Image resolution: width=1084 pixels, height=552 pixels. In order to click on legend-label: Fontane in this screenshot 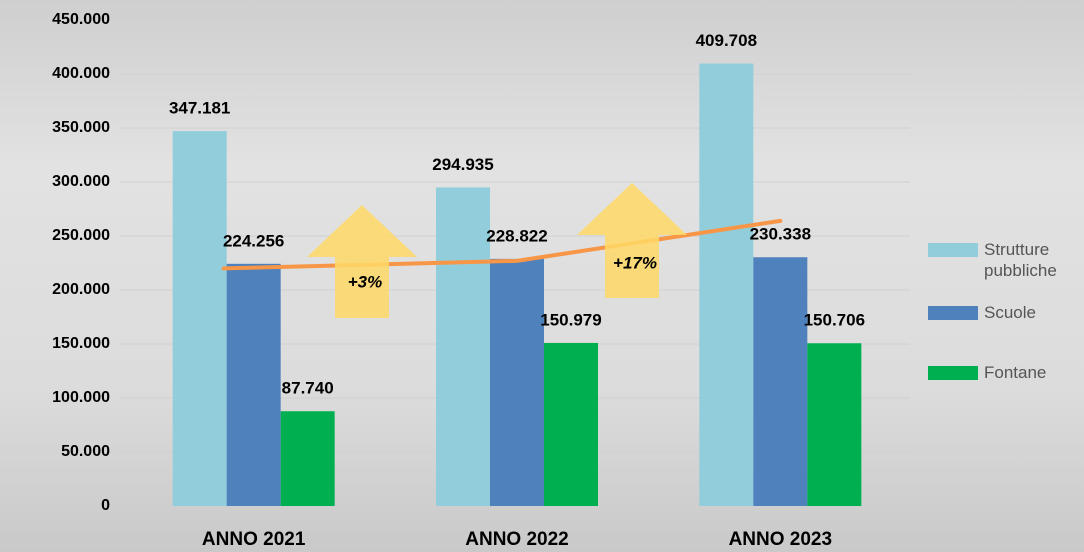, I will do `click(1015, 372)`.